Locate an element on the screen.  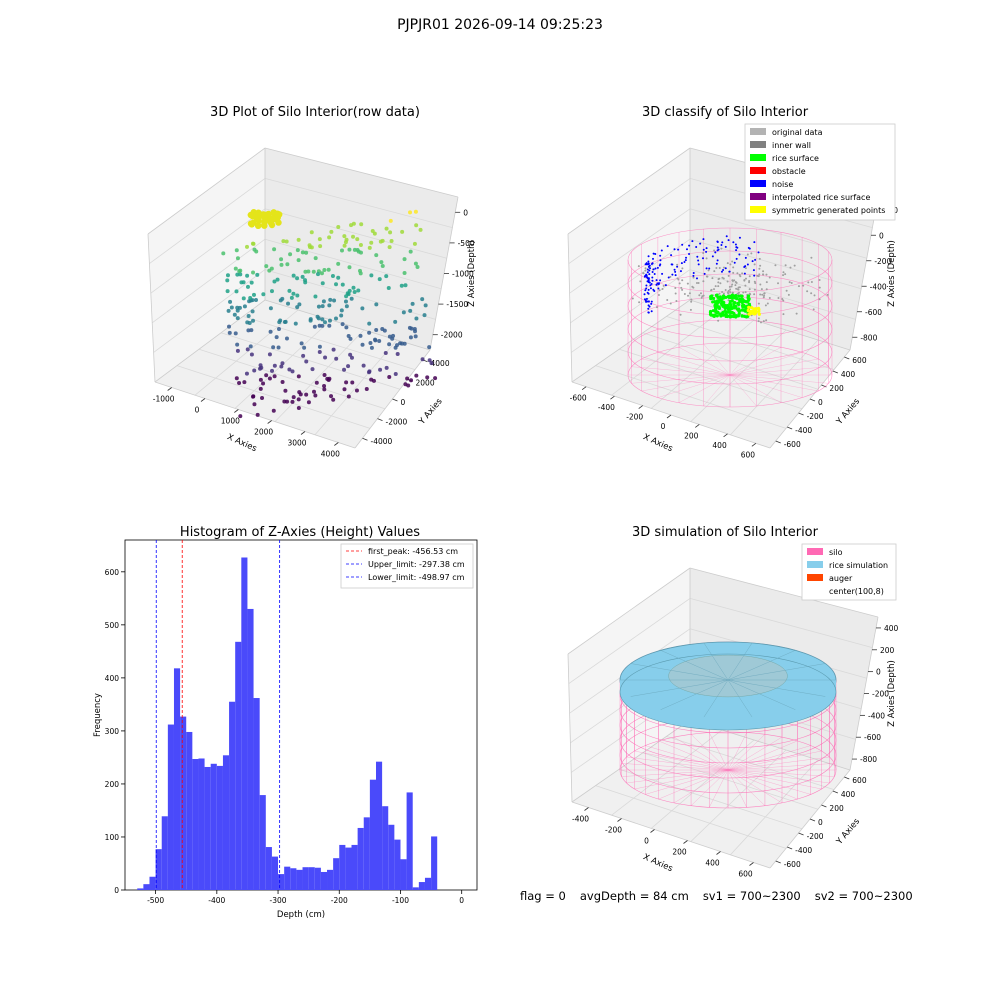
z-tick-label: -800 is located at coordinates (868, 759).